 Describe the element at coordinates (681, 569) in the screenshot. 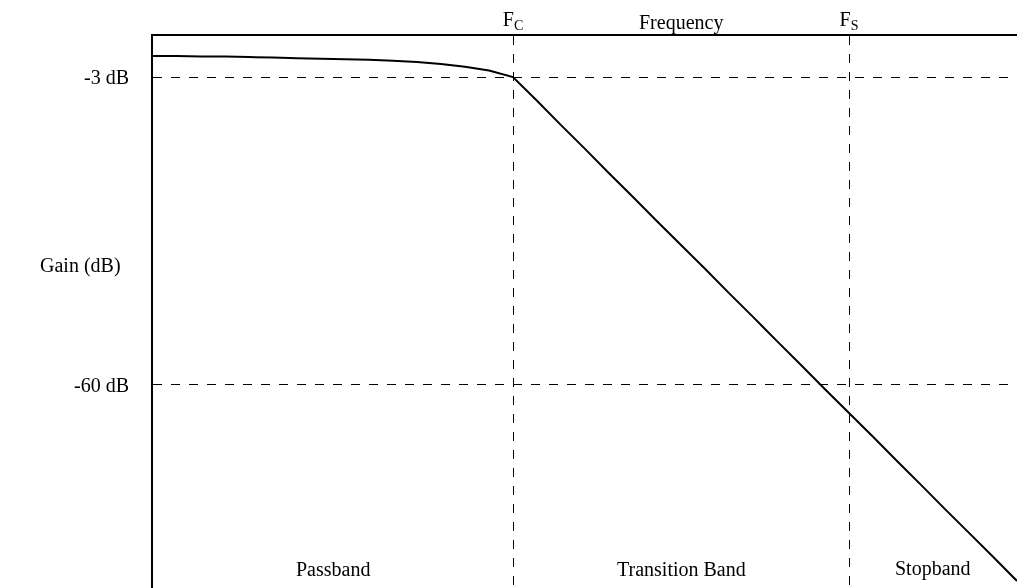

I see `annotation: Transition Band` at that location.